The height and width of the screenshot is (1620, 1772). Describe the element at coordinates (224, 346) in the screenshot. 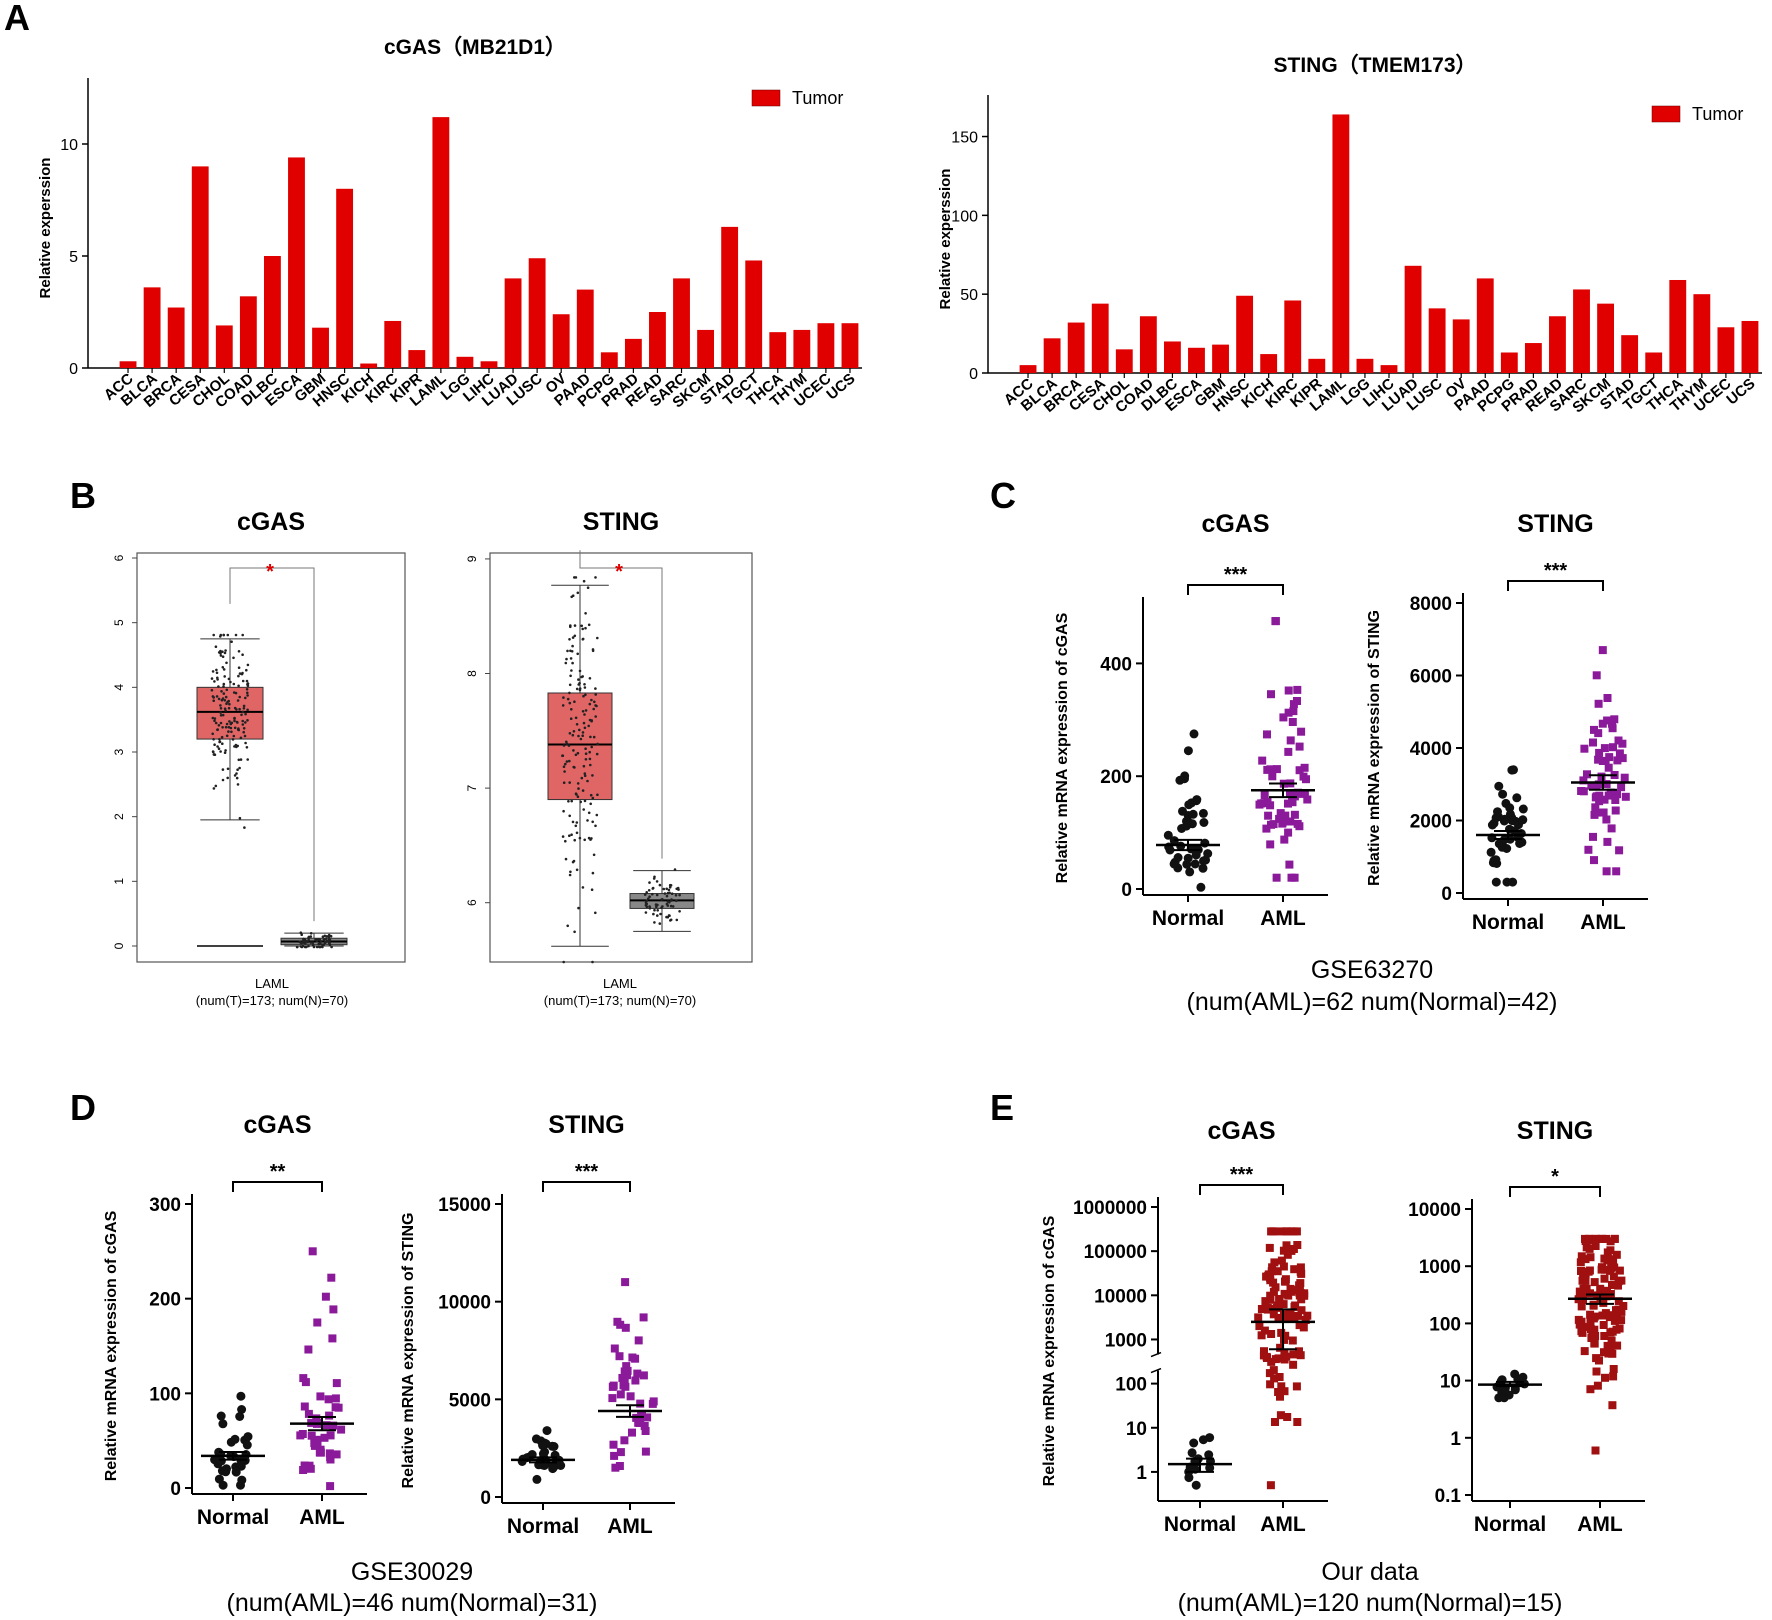

I see `bar-chol` at that location.